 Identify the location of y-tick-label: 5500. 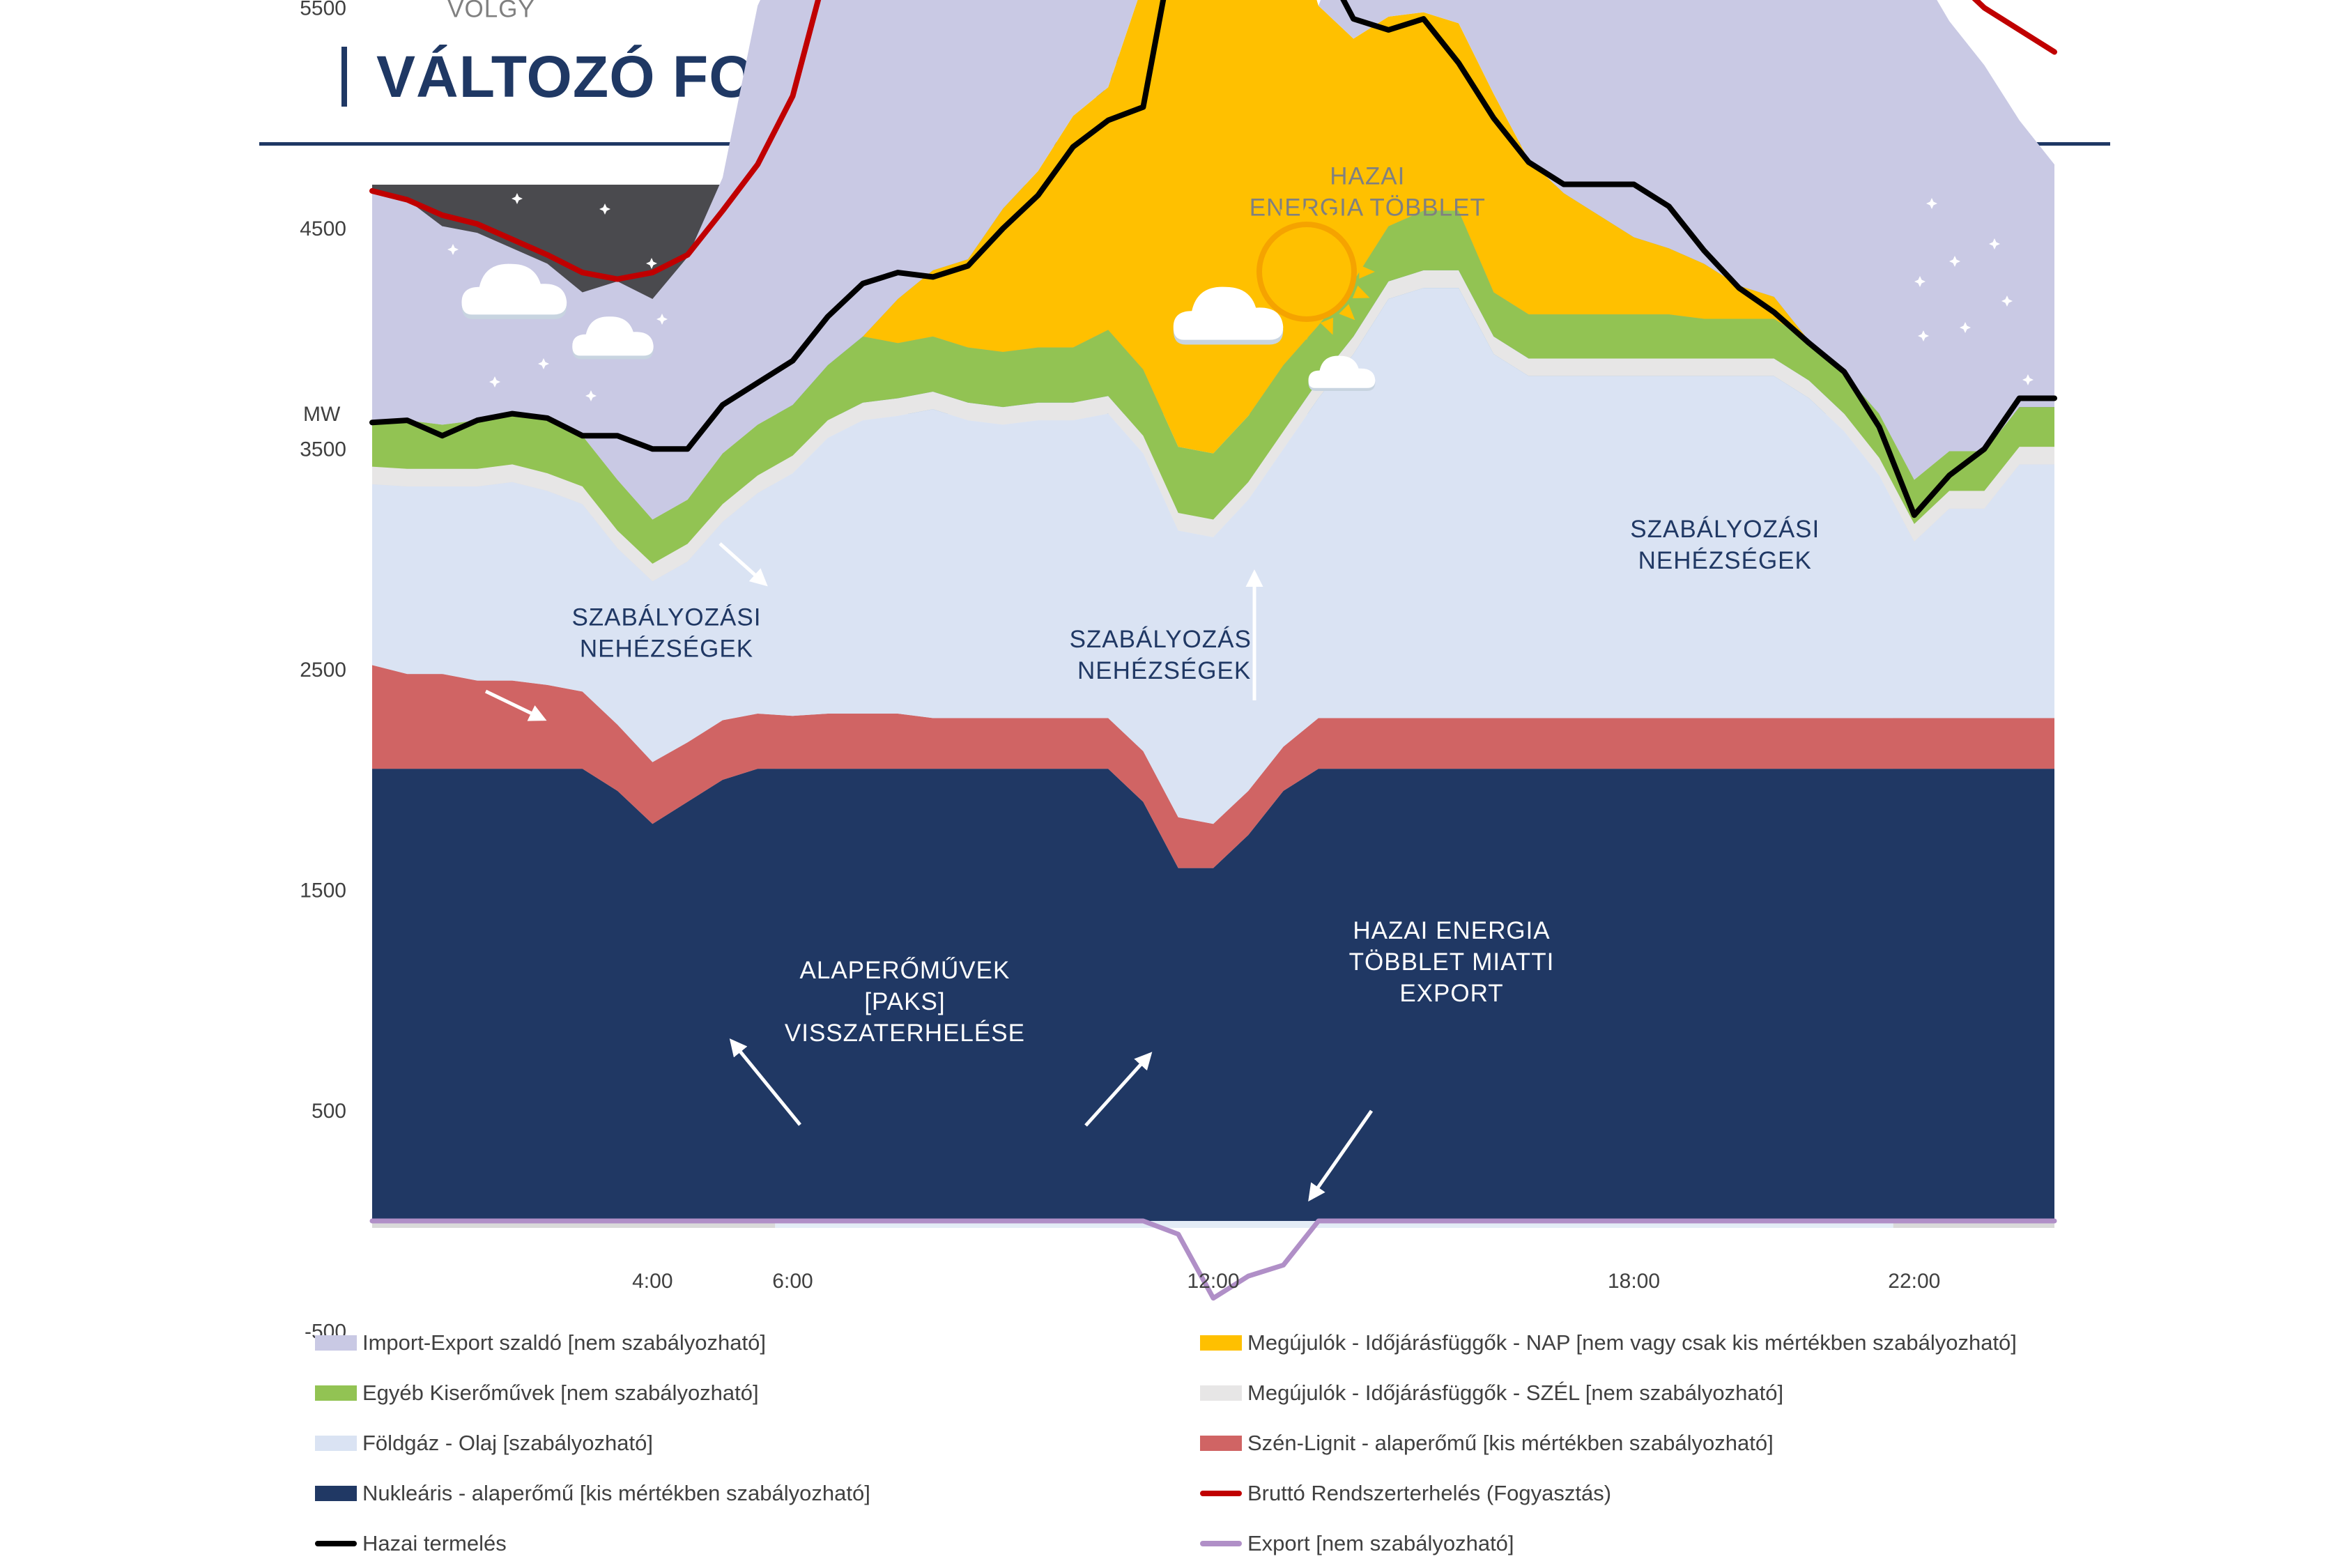
(323, 10).